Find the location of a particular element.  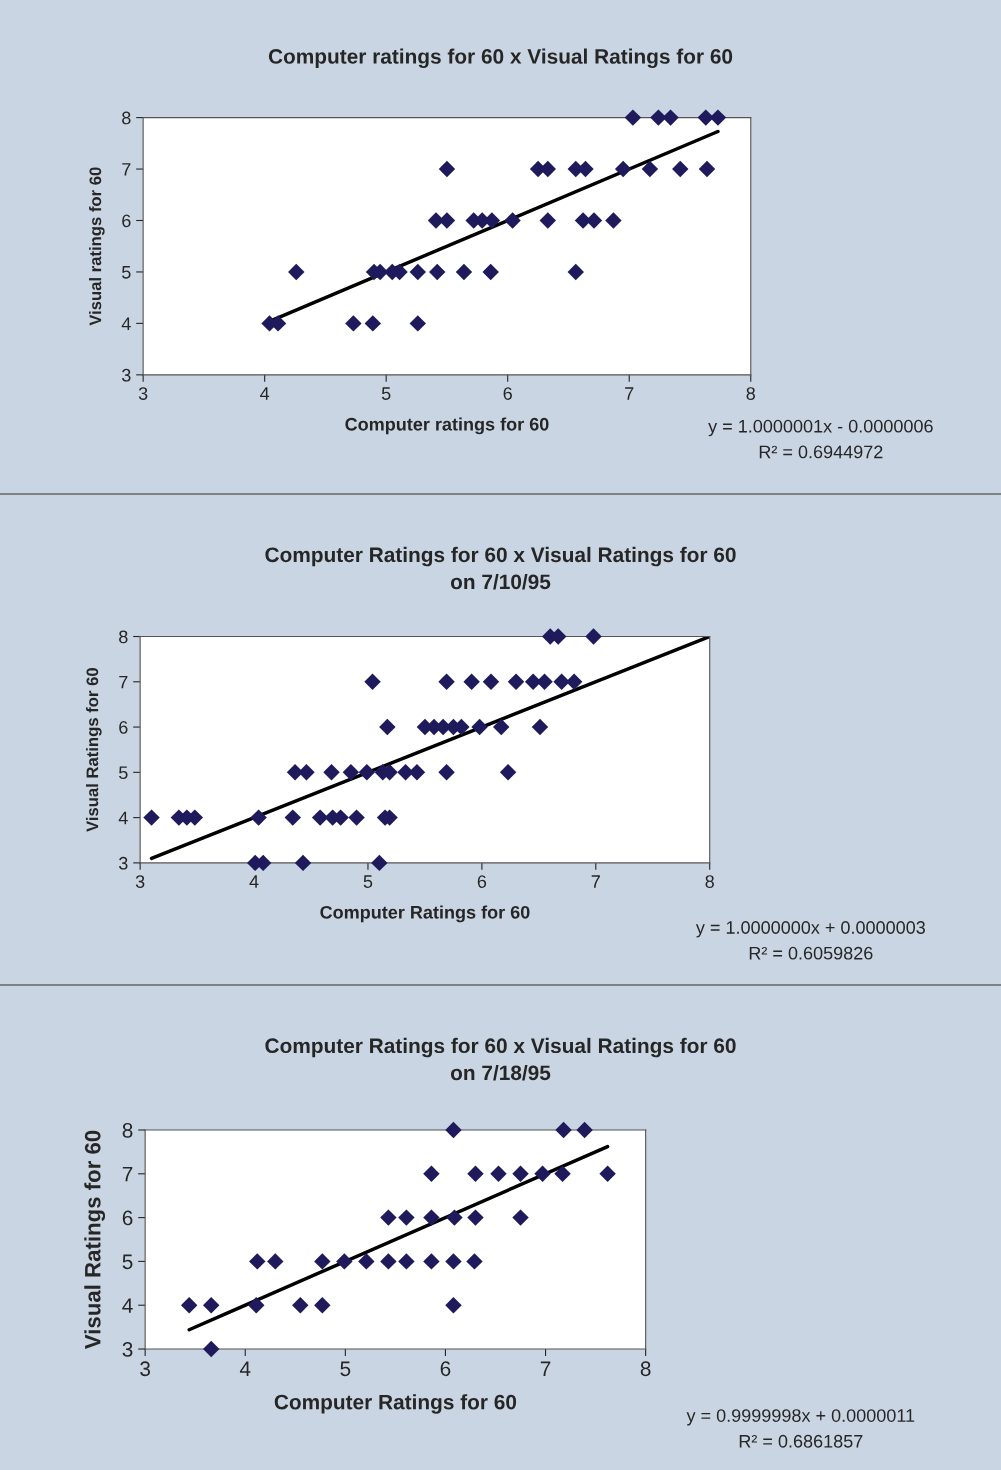

chart-title: Computer ratings for 60 x Visual Ratings for 60 is located at coordinates (500, 58).